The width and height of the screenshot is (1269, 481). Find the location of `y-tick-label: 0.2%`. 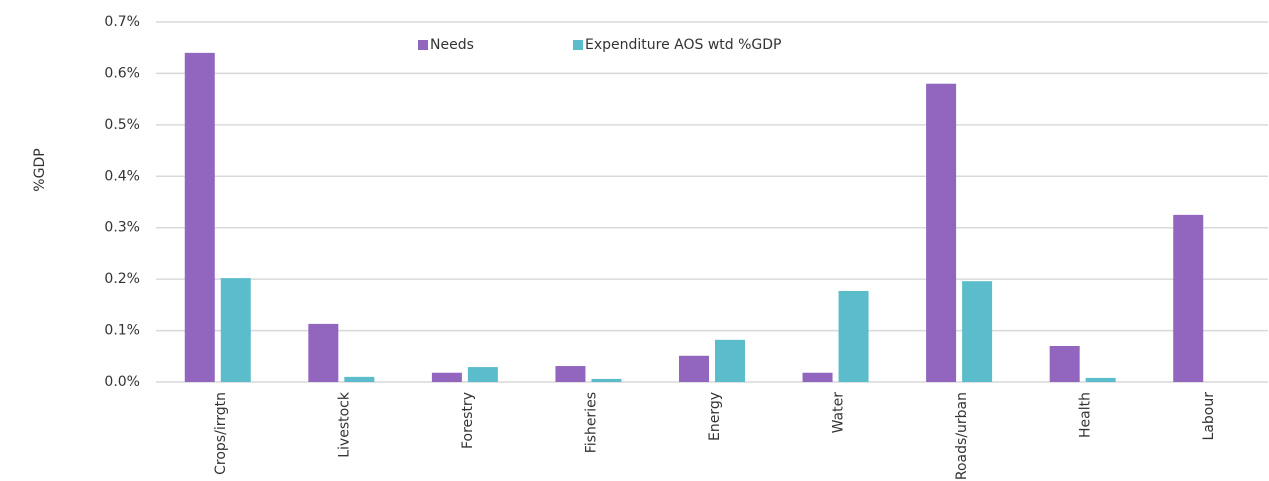

y-tick-label: 0.2% is located at coordinates (122, 279).